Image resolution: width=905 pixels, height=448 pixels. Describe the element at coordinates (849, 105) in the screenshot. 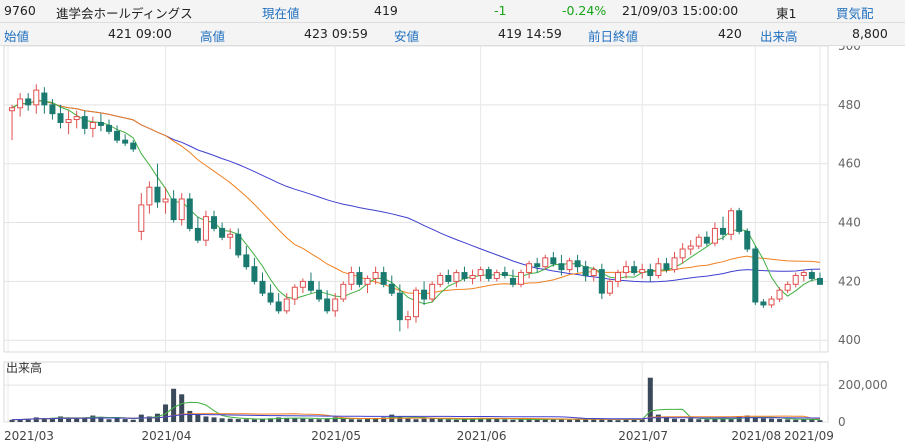

I see `price-tick-label: 480` at that location.